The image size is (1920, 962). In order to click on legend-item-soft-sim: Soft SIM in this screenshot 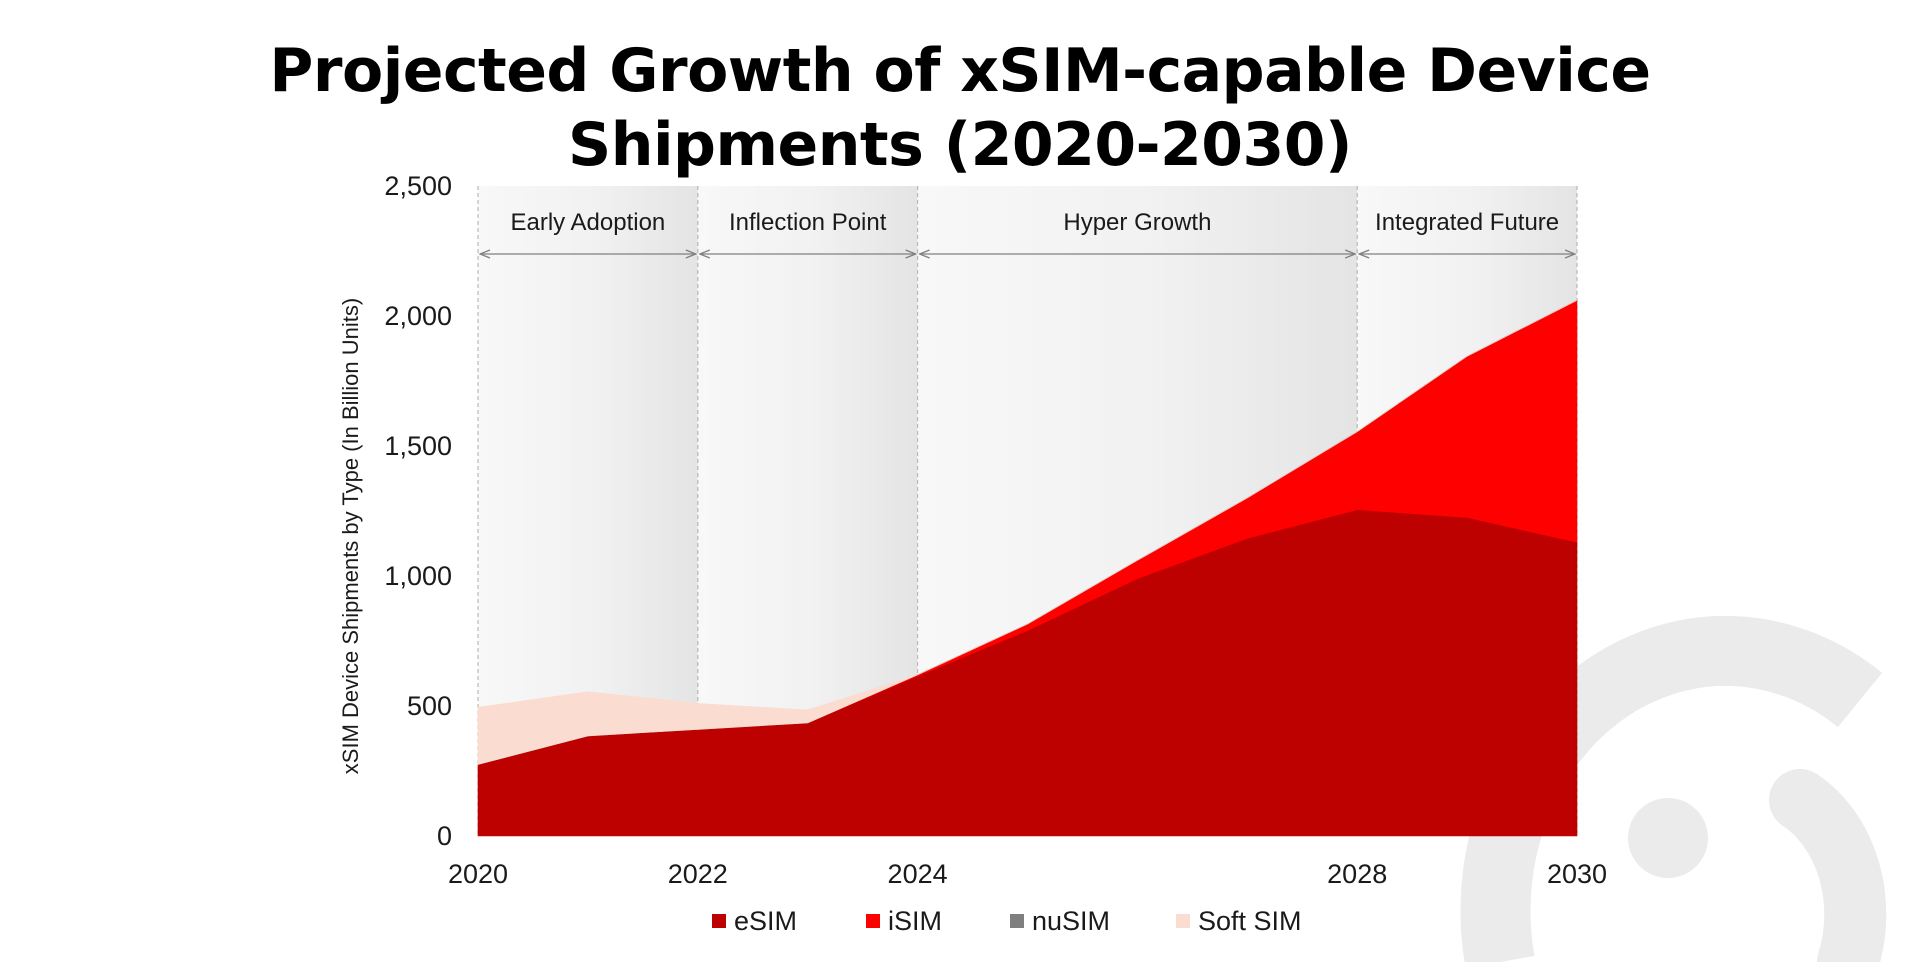, I will do `click(1239, 921)`.